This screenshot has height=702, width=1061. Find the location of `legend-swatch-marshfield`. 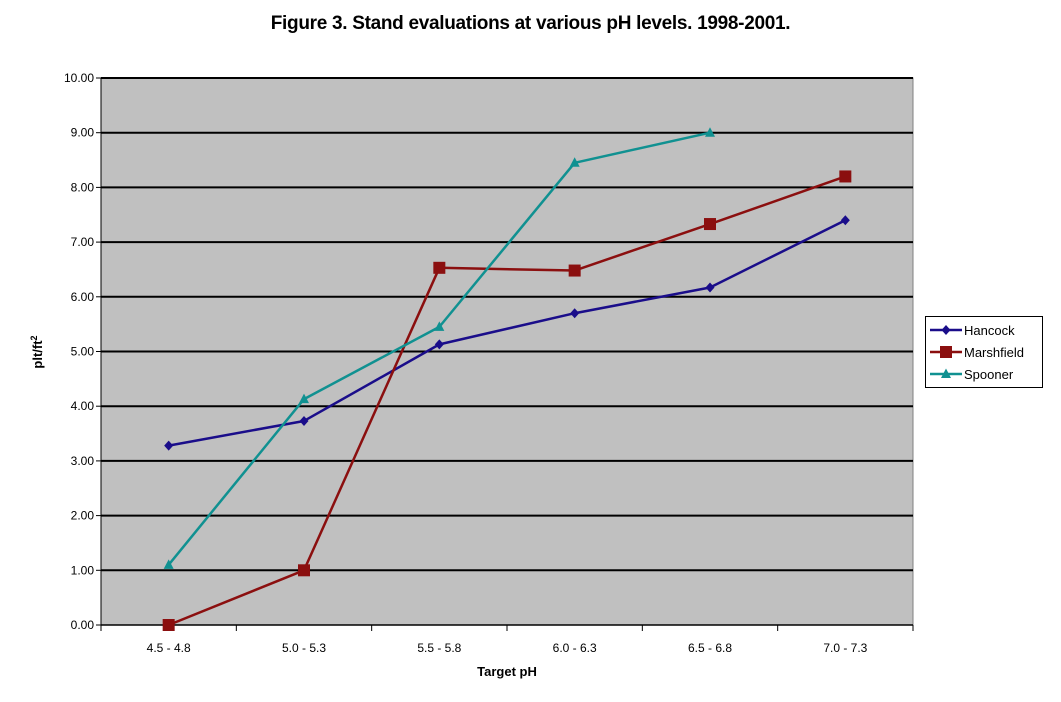

legend-swatch-marshfield is located at coordinates (946, 352).